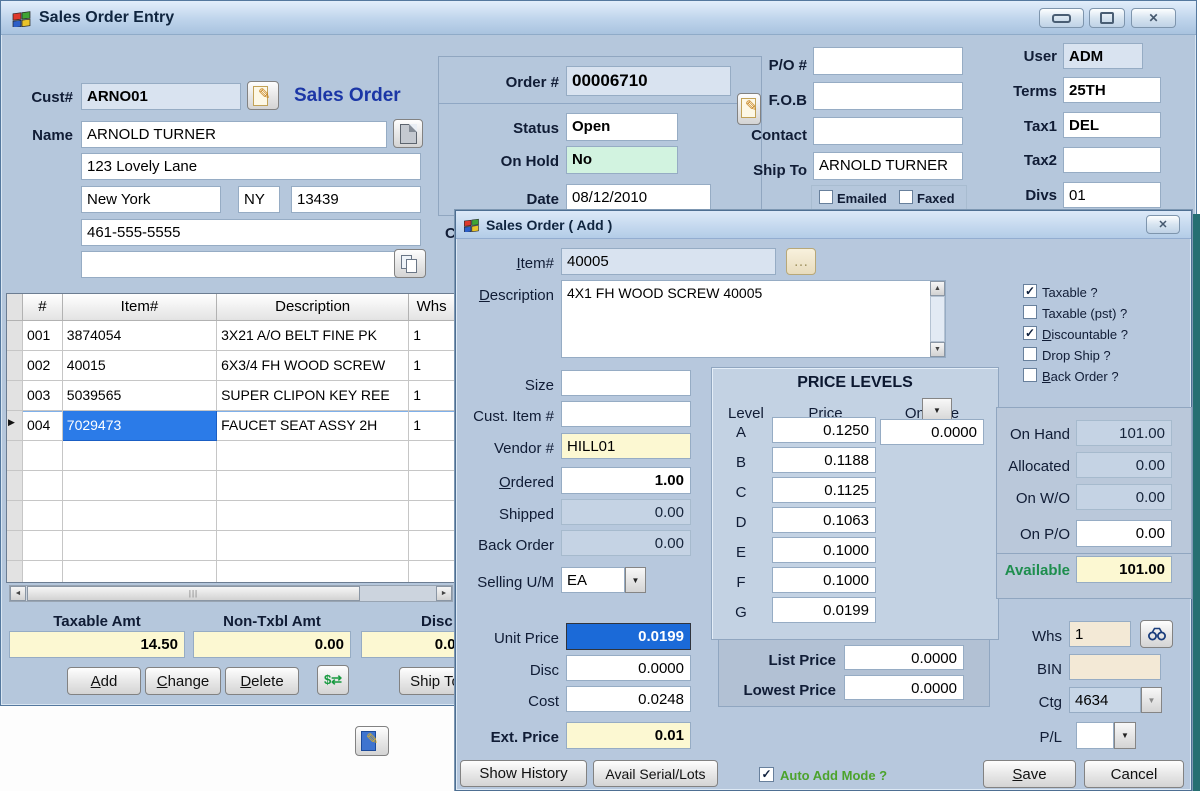 The height and width of the screenshot is (791, 1200). I want to click on table-row: 001 3874054 3X21 A/O BELT FINE PK 1, so click(231, 336).